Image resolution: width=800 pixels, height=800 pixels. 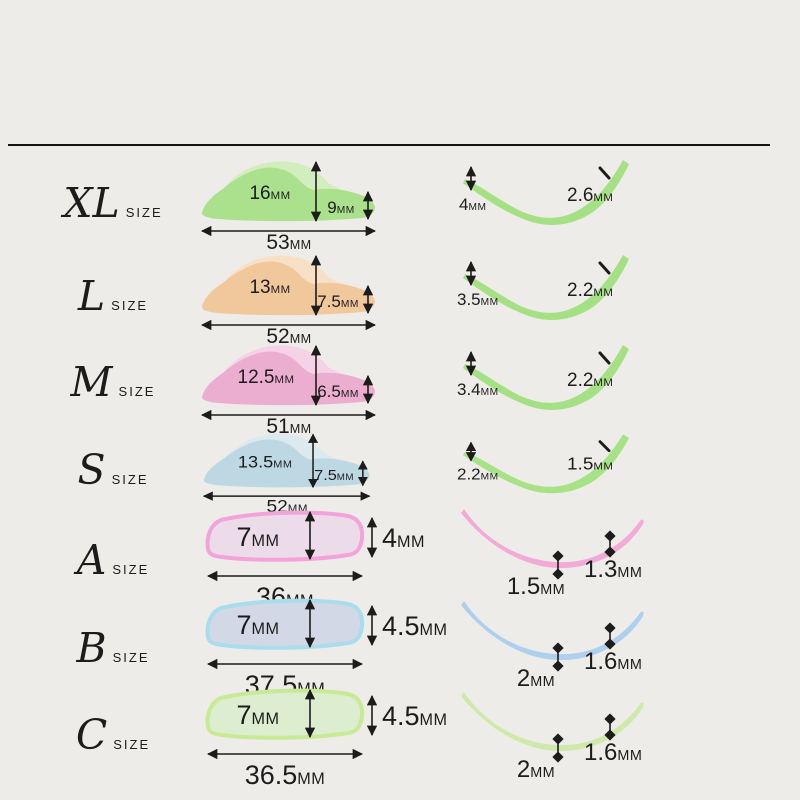 What do you see at coordinates (91, 735) in the screenshot?
I see `size-letter: C` at bounding box center [91, 735].